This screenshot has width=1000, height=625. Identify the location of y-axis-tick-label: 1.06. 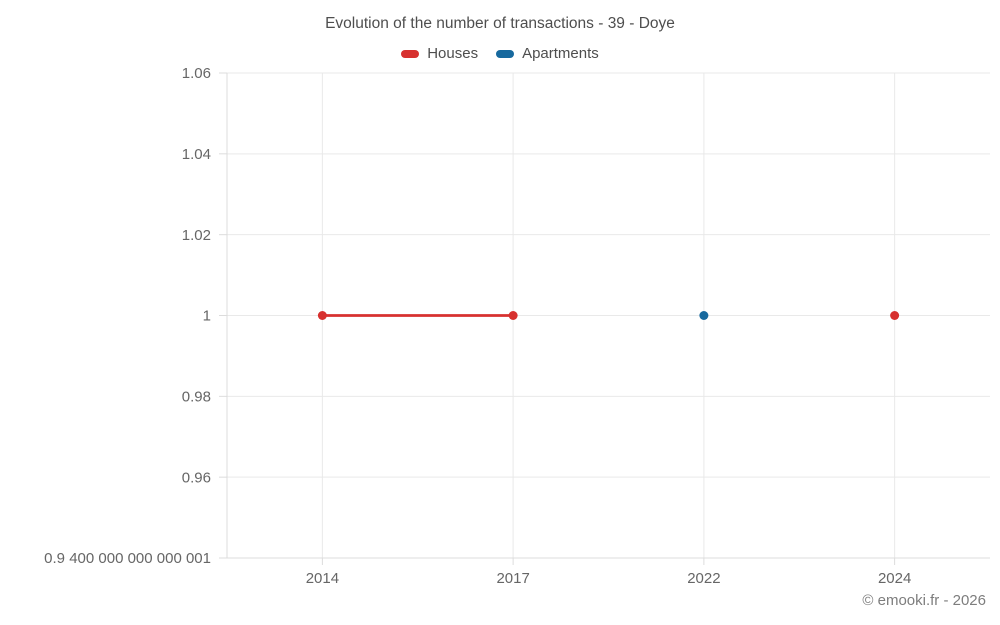
(196, 73).